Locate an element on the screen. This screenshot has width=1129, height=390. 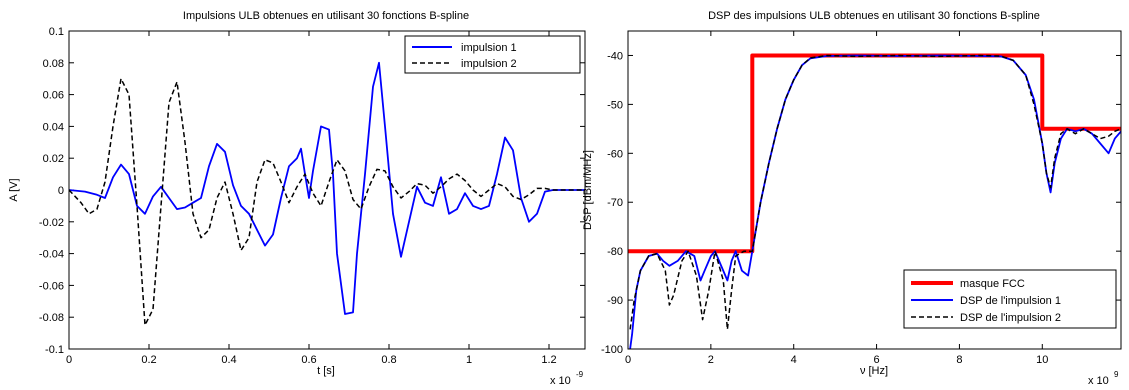
chart-right-ytick-label: -90 is located at coordinates (615, 301).